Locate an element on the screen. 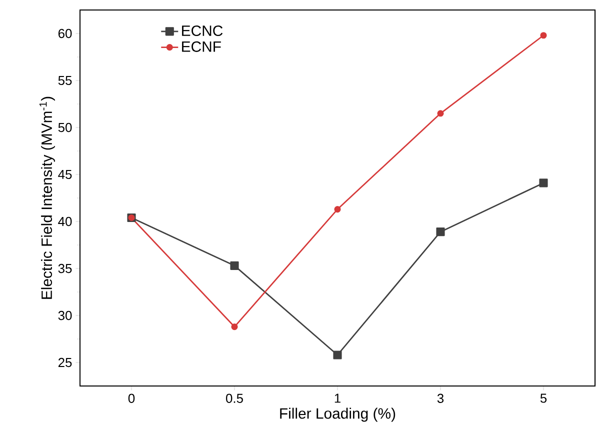 The image size is (596, 448). x-tick-label: 1 is located at coordinates (337, 398).